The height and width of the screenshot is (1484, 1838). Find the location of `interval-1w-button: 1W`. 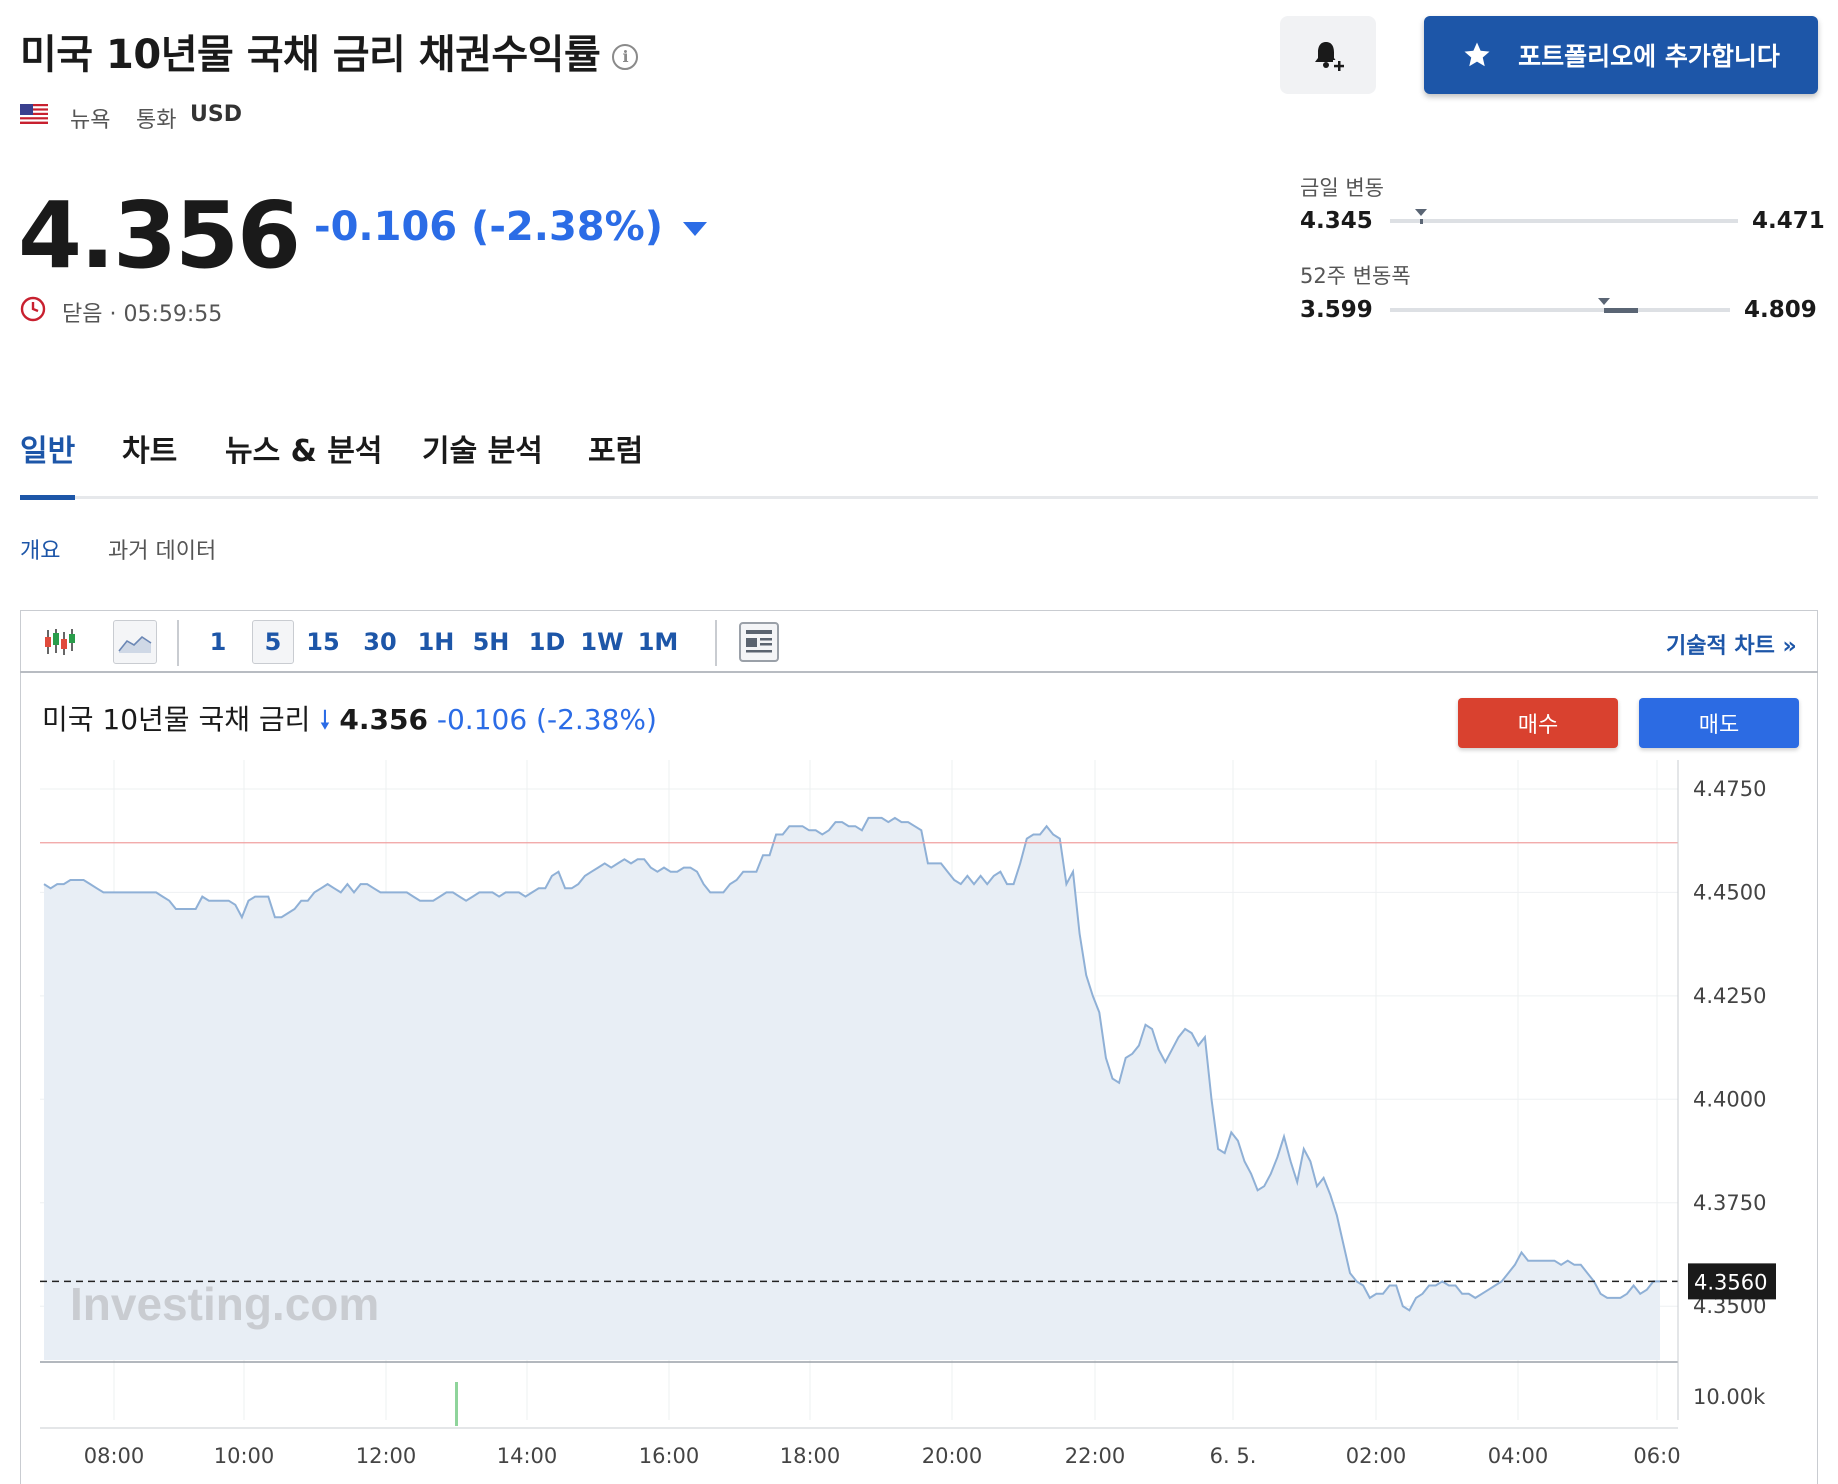

interval-1w-button: 1W is located at coordinates (602, 642).